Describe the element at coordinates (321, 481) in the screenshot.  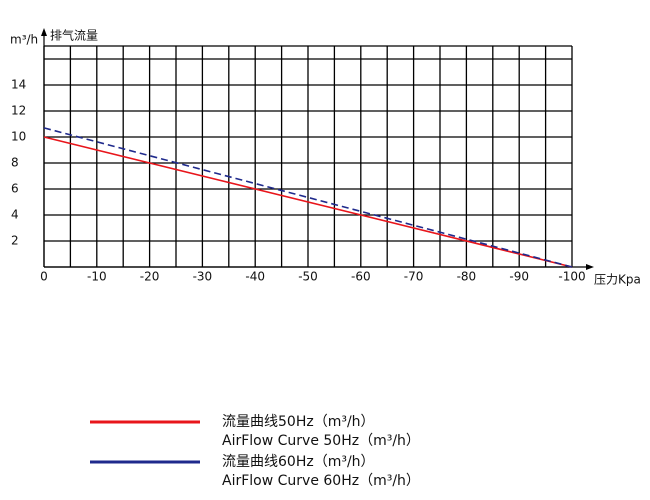
I see `legend-label-en: AirFlow Curve 60Hz（m³/h）` at that location.